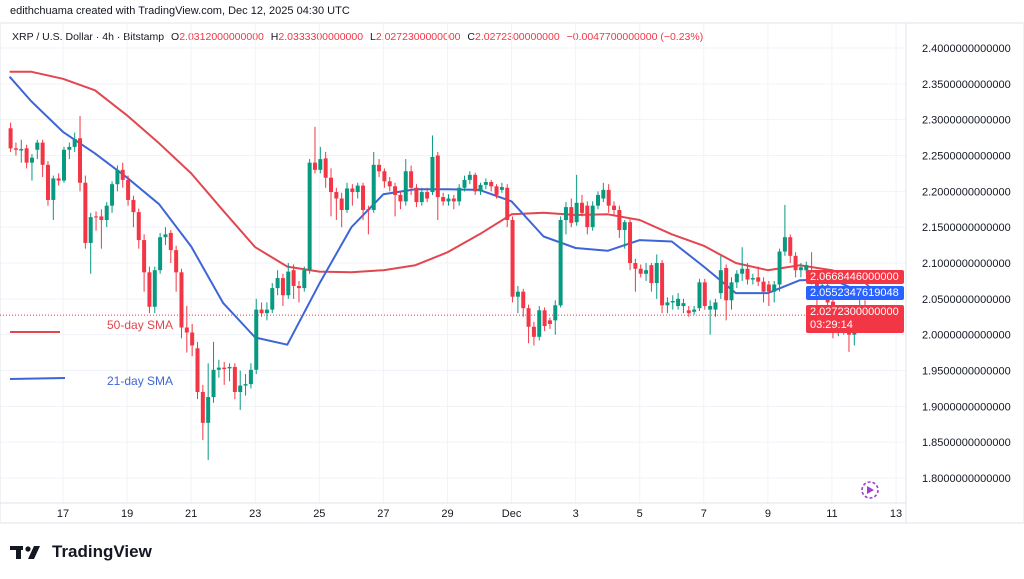  What do you see at coordinates (512, 514) in the screenshot?
I see `date-tick-label: Dec` at bounding box center [512, 514].